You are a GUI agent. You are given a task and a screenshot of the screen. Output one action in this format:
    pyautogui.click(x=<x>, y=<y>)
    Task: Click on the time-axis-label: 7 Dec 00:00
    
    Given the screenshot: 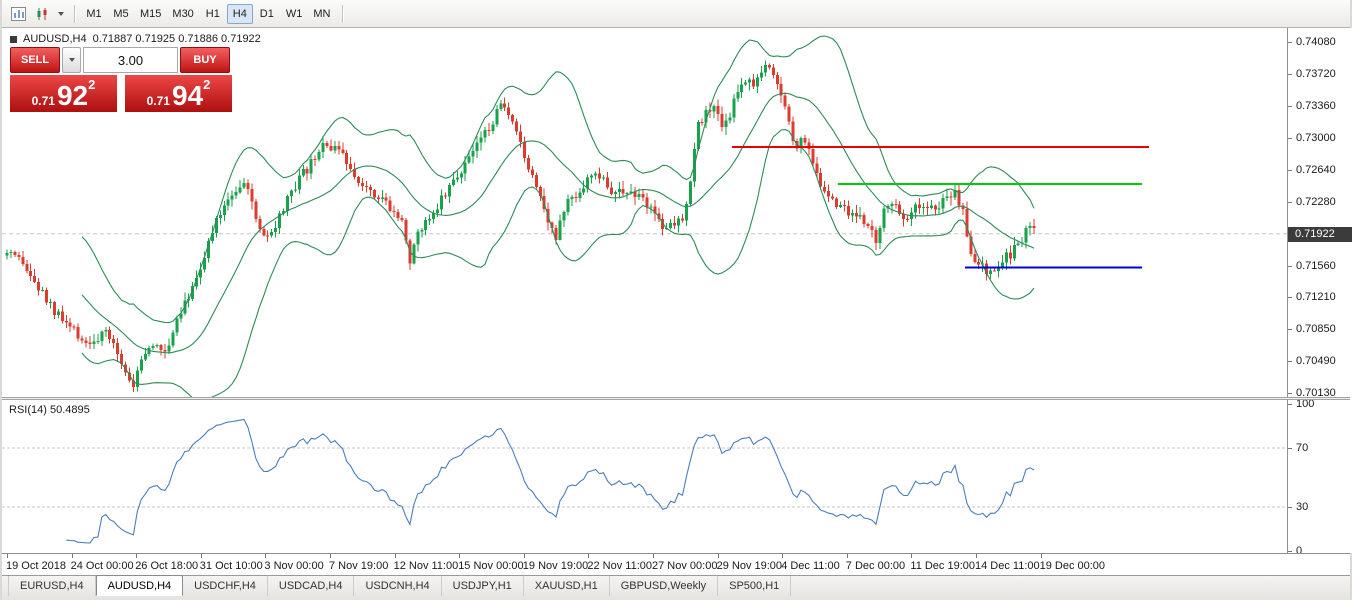 What is the action you would take?
    pyautogui.click(x=875, y=566)
    